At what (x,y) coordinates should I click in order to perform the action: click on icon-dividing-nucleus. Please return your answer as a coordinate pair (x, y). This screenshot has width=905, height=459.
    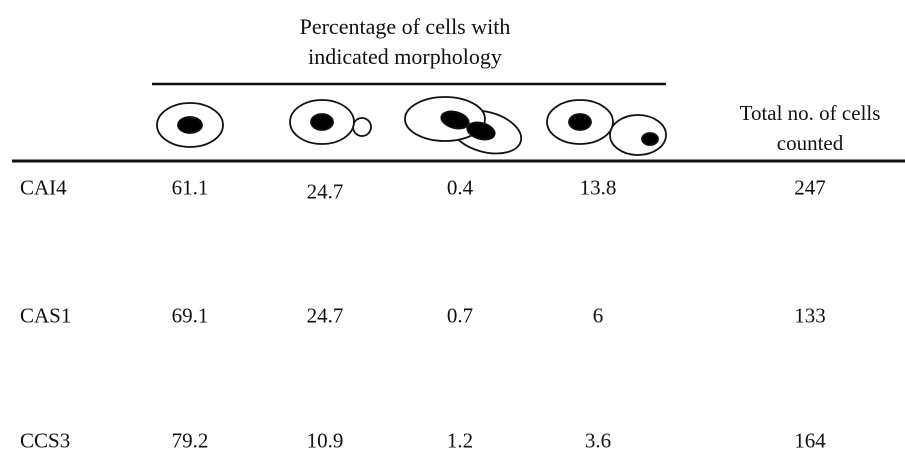
    Looking at the image, I should click on (463, 125).